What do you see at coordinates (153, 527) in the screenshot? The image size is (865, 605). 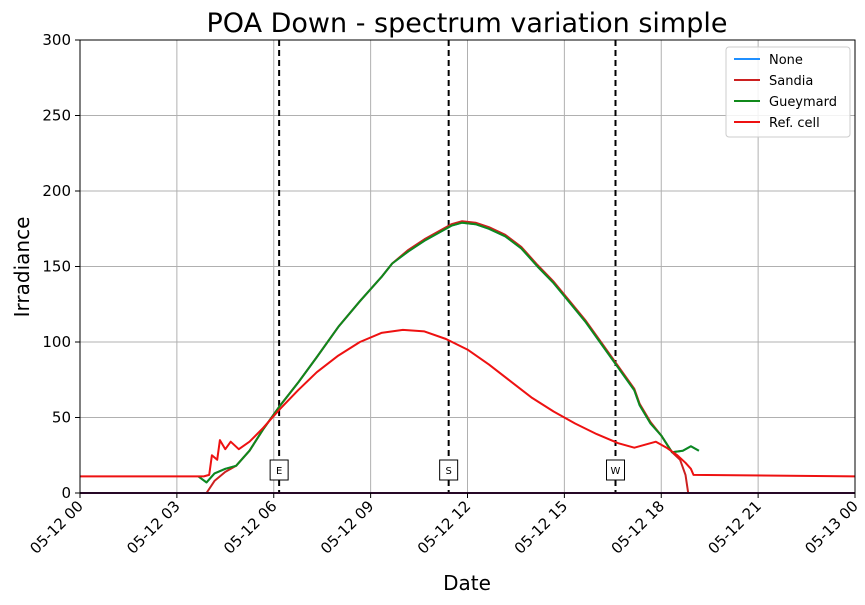 I see `x-tick-label: 05-12 03` at bounding box center [153, 527].